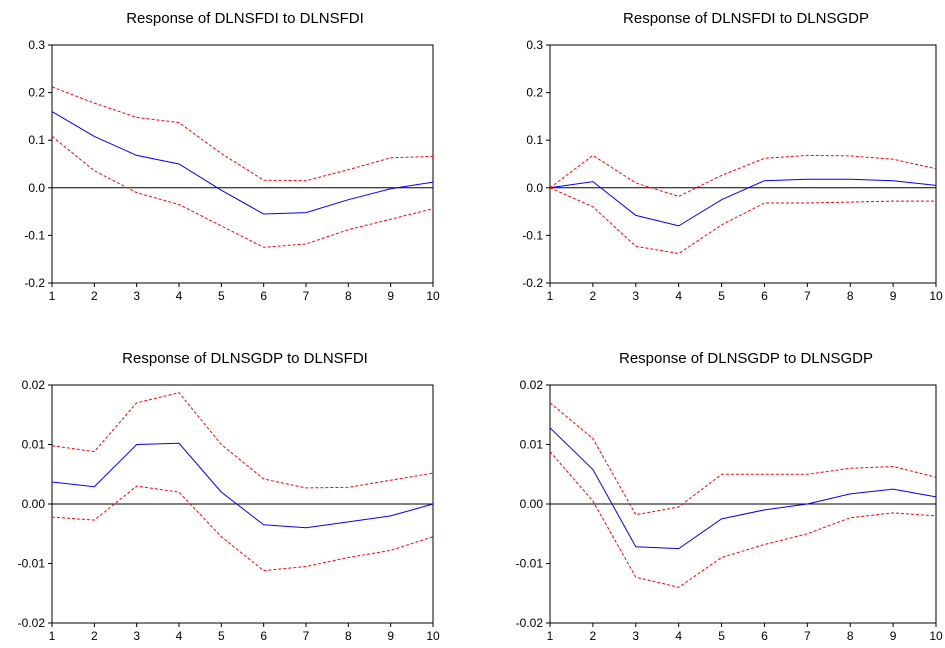 This screenshot has width=945, height=648. Describe the element at coordinates (532, 504) in the screenshot. I see `chart-3-ytick-label: 0.00` at that location.